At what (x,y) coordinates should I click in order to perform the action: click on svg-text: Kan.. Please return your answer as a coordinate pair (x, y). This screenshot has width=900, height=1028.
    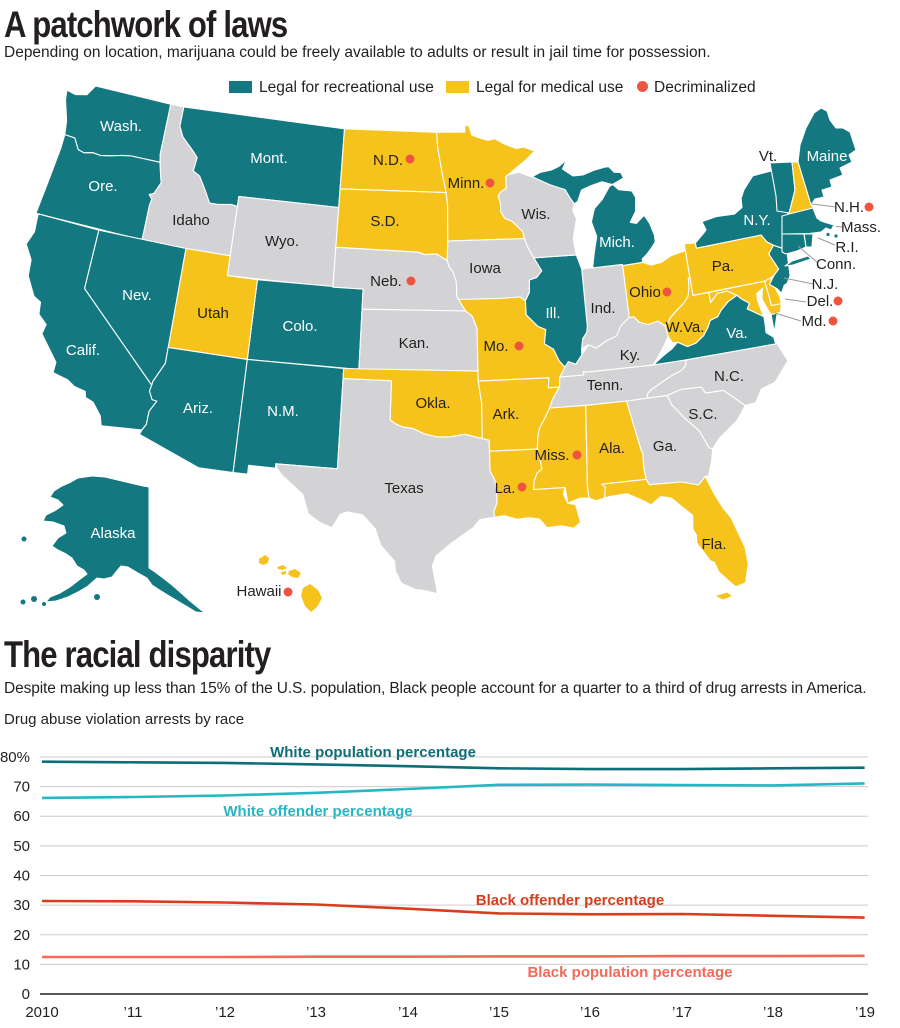
    Looking at the image, I should click on (414, 343).